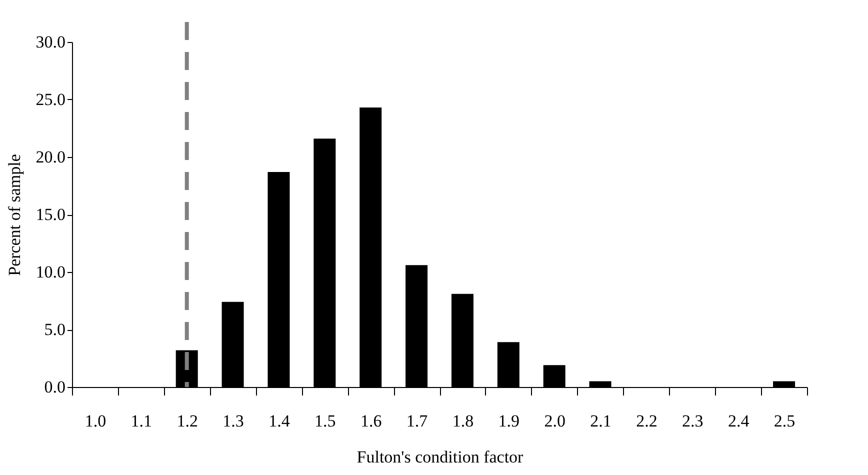 The width and height of the screenshot is (868, 475). I want to click on x-tick-label: 2.1, so click(601, 421).